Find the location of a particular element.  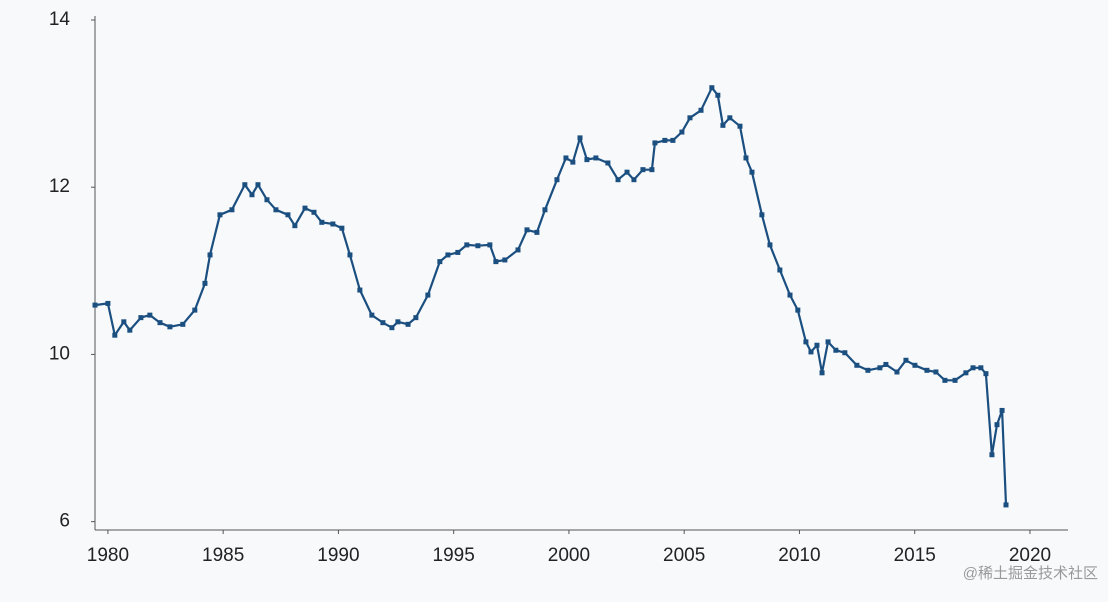

x-tick-label: 2015 is located at coordinates (915, 555).